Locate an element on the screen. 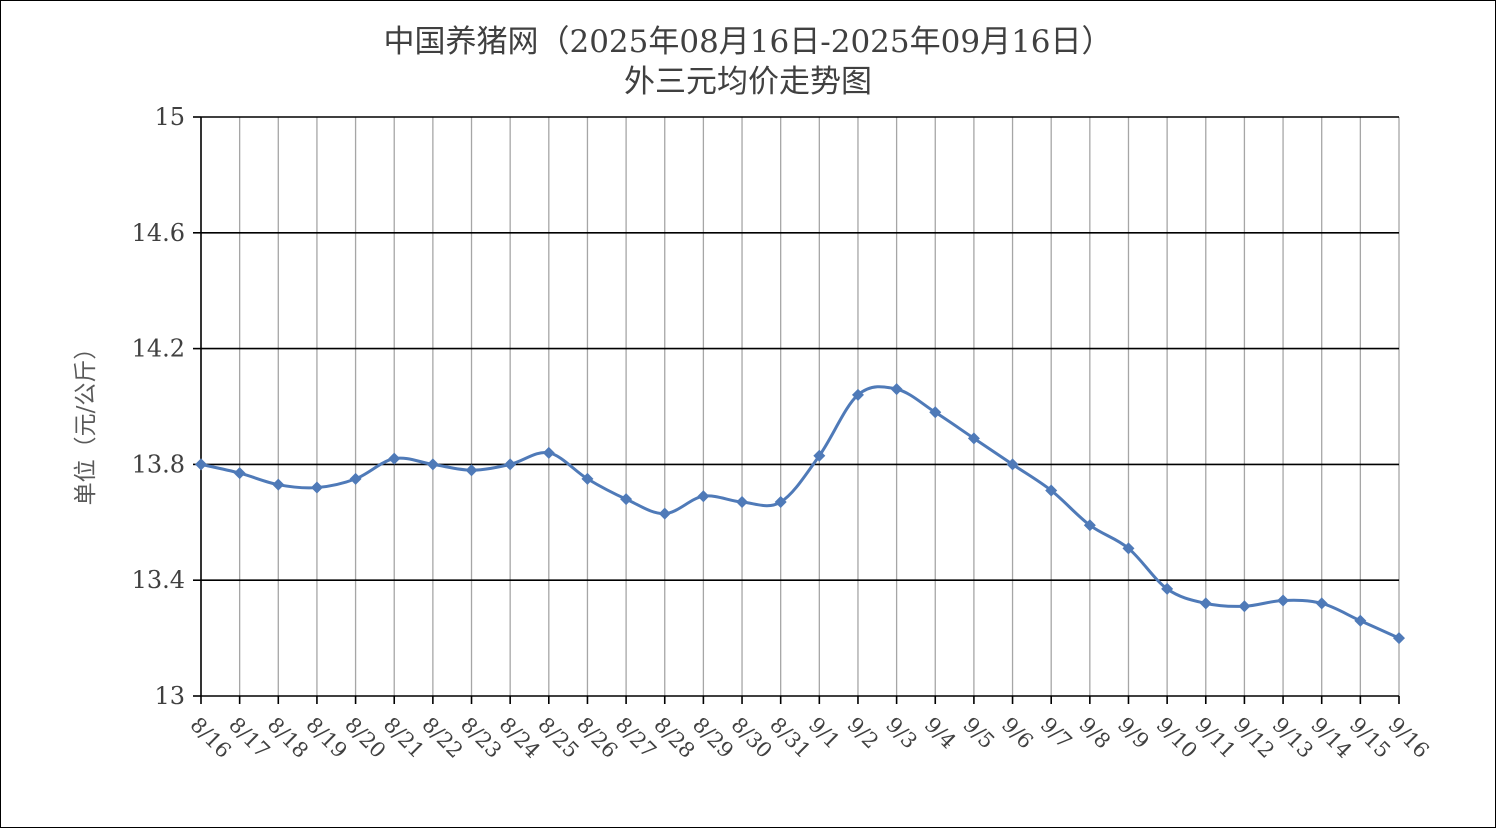 The width and height of the screenshot is (1496, 828). x-tick-label: 8/17 is located at coordinates (249, 738).